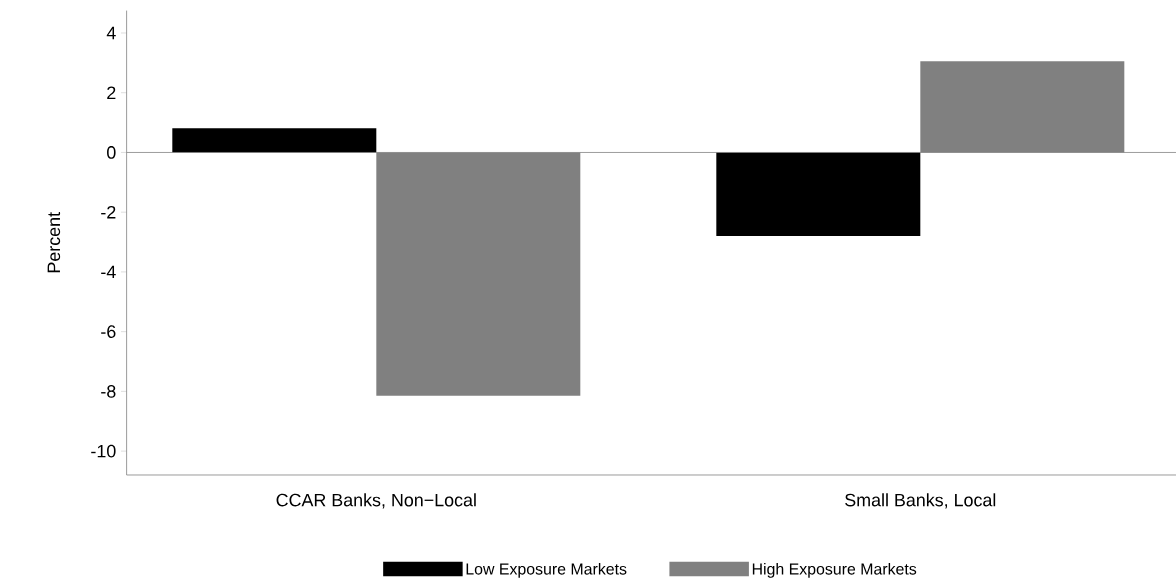 This screenshot has width=1176, height=580. What do you see at coordinates (108, 271) in the screenshot?
I see `y-tick-label: -4` at bounding box center [108, 271].